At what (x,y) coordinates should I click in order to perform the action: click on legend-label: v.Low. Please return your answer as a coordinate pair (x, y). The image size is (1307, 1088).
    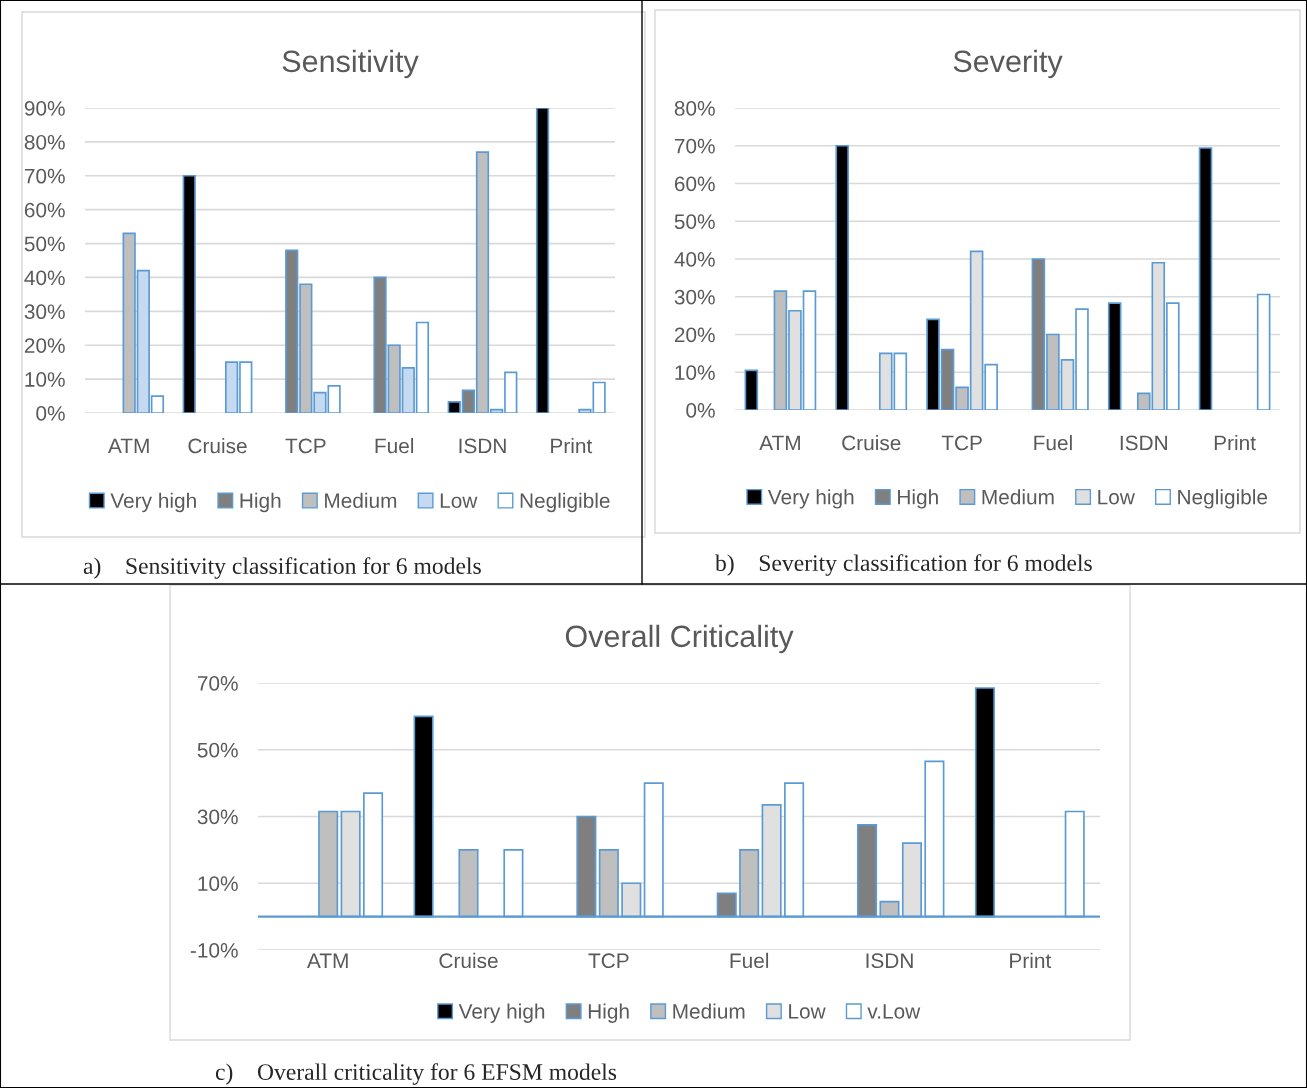
    Looking at the image, I should click on (894, 1011).